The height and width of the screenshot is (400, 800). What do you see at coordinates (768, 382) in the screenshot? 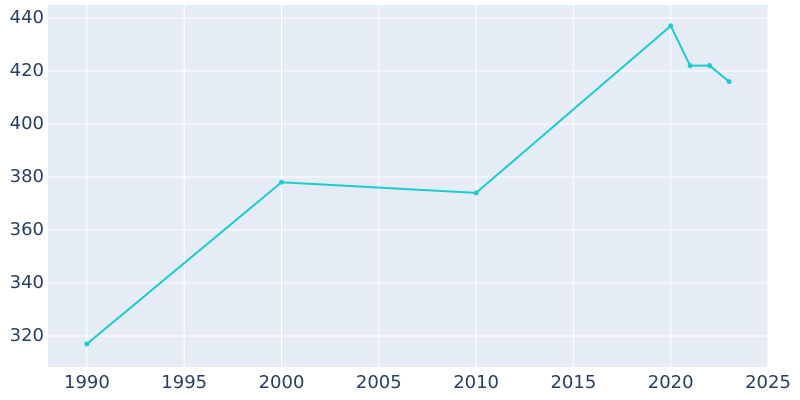
I see `x-tick-label: 2025` at bounding box center [768, 382].